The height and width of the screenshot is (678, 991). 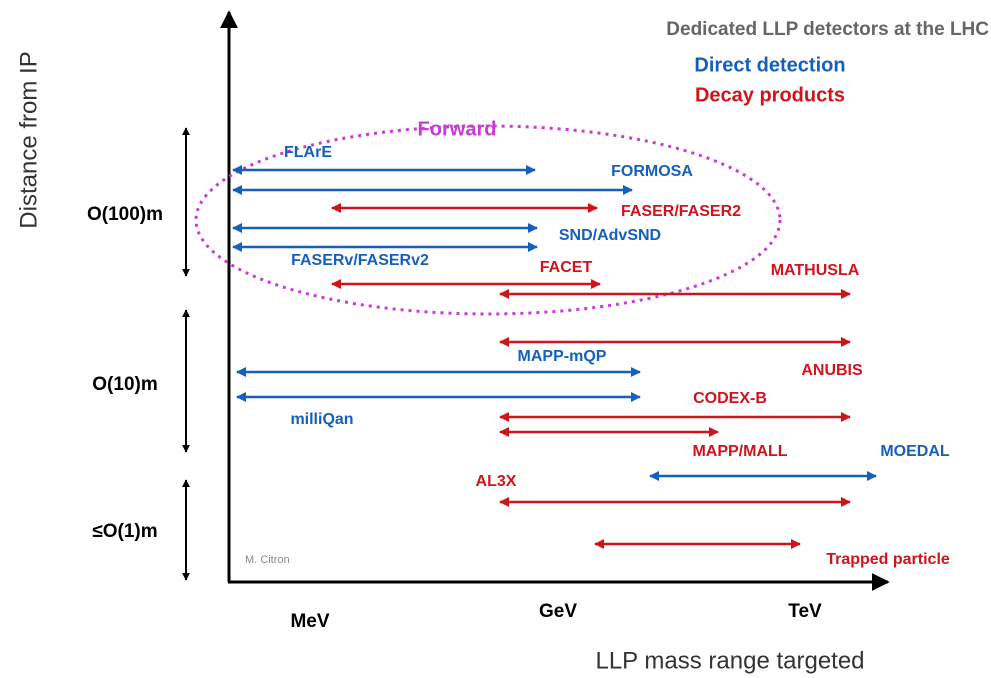 I want to click on detector-label: ANUBIS, so click(x=832, y=370).